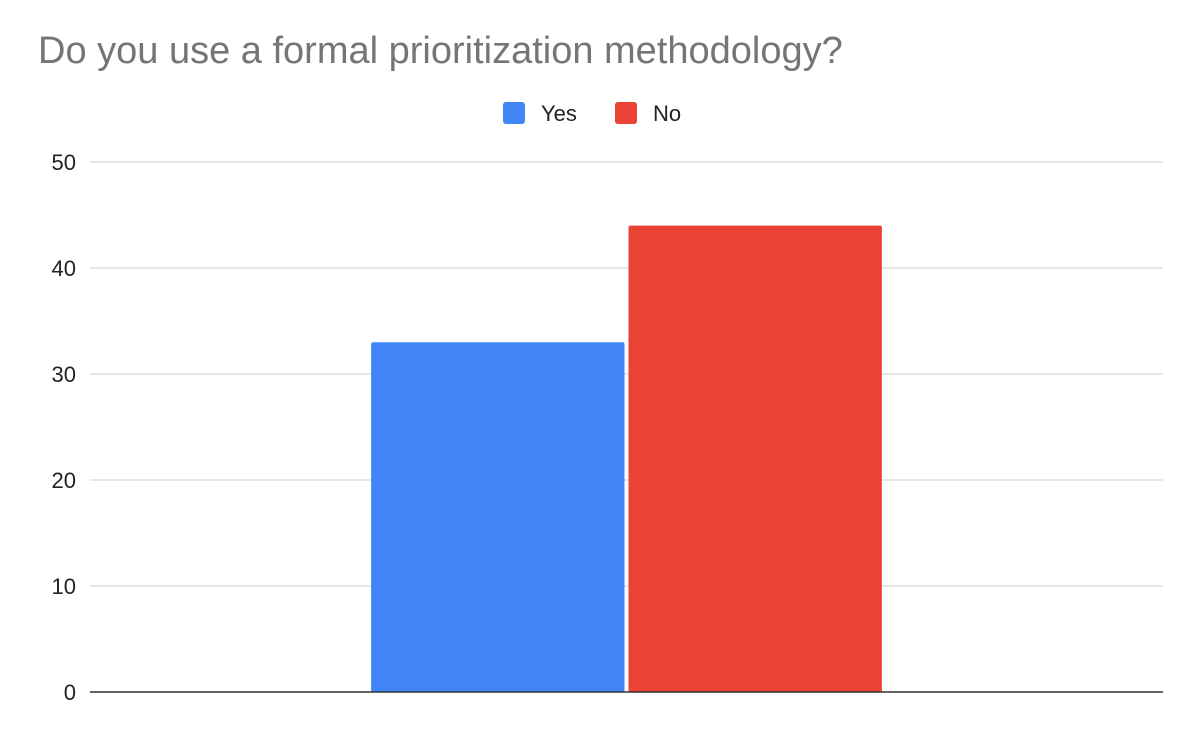 This screenshot has height=742, width=1200. What do you see at coordinates (592, 113) in the screenshot?
I see `legend: Yes No` at bounding box center [592, 113].